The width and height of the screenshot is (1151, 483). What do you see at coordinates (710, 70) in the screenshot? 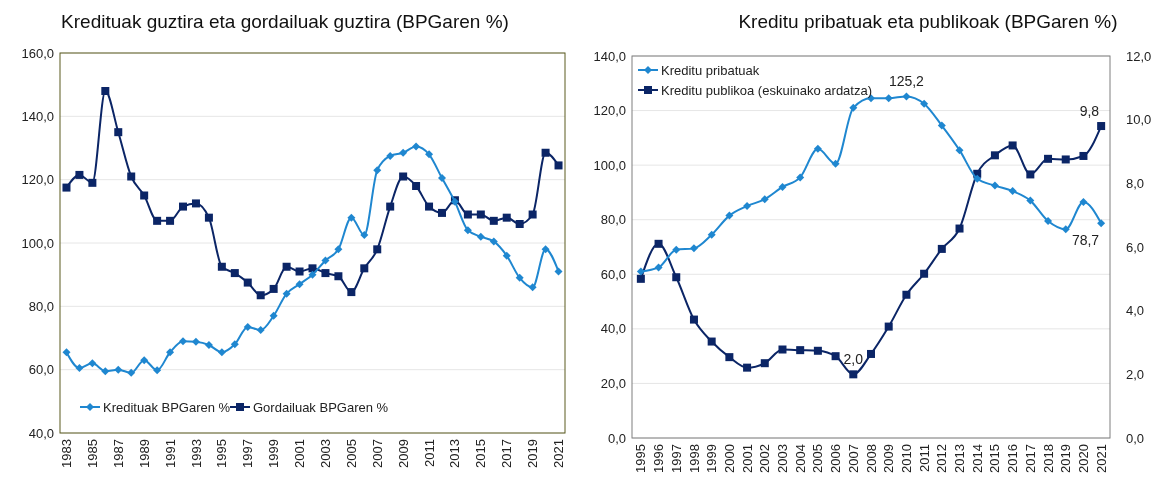
I see `legend-label: Kreditu pribatuak` at bounding box center [710, 70].